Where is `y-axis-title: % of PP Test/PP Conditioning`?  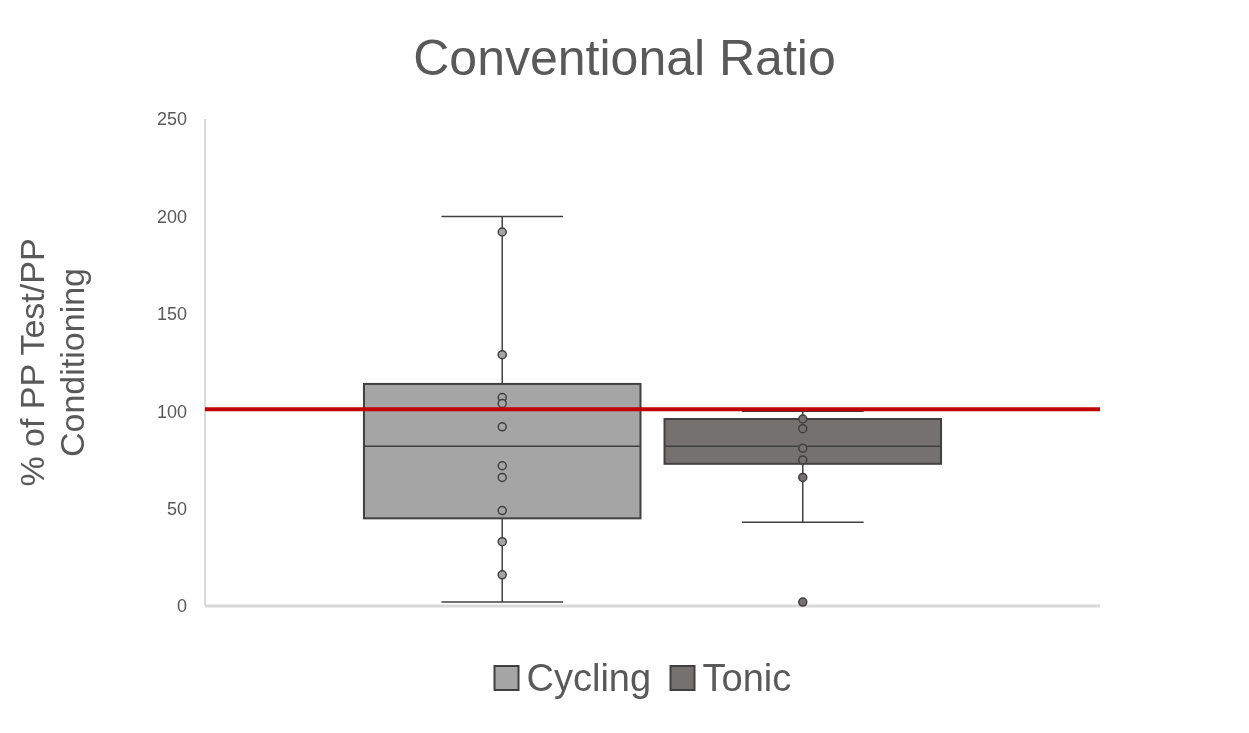 y-axis-title: % of PP Test/PP Conditioning is located at coordinates (52, 362).